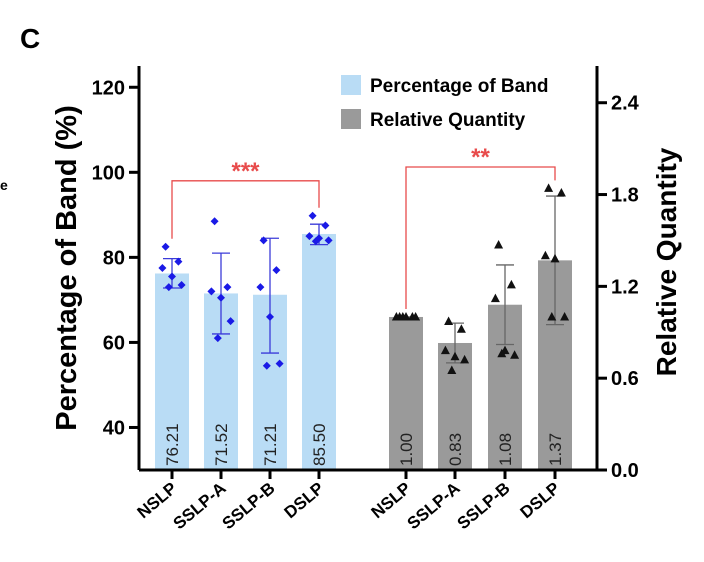 The image size is (704, 562). I want to click on left-tick-label: 40, so click(114, 428).